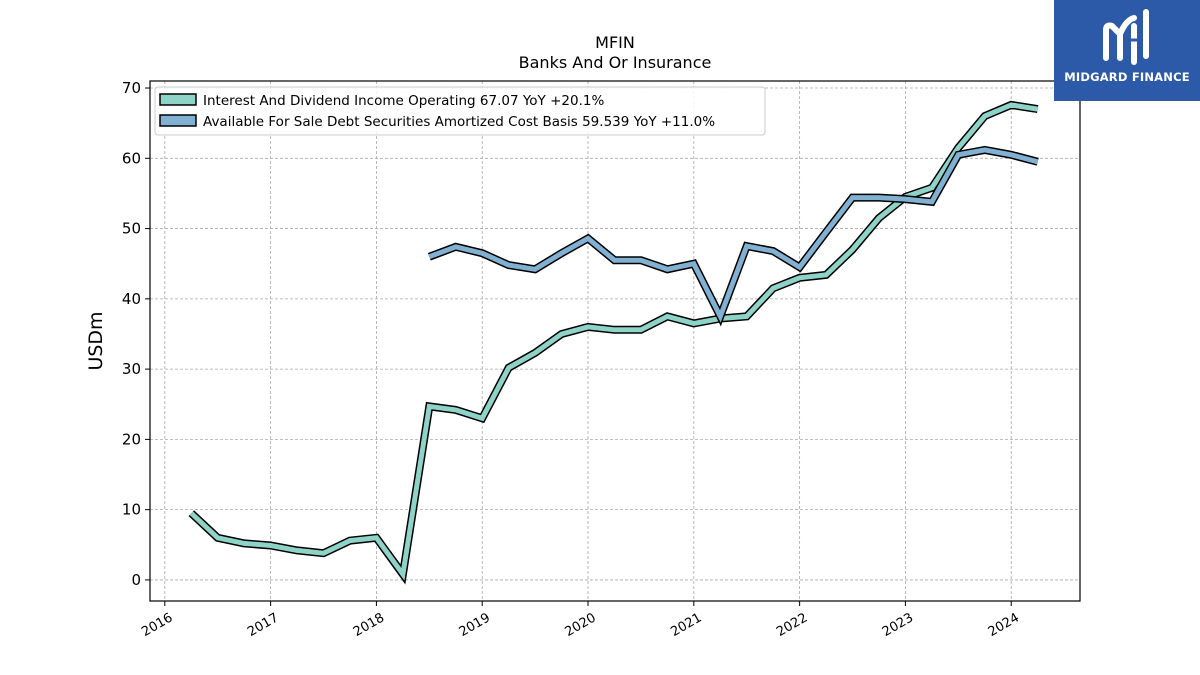 The height and width of the screenshot is (675, 1200). I want to click on legend-swatch-interest, so click(178, 99).